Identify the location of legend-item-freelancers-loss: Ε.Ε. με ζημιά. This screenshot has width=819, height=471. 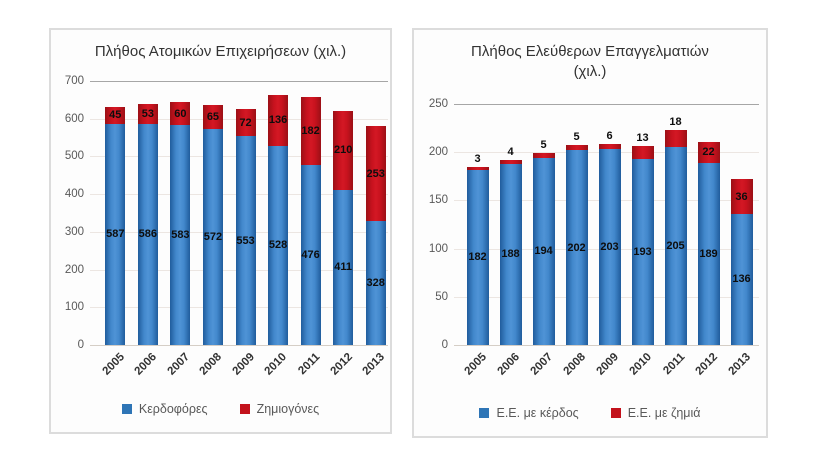
(655, 413).